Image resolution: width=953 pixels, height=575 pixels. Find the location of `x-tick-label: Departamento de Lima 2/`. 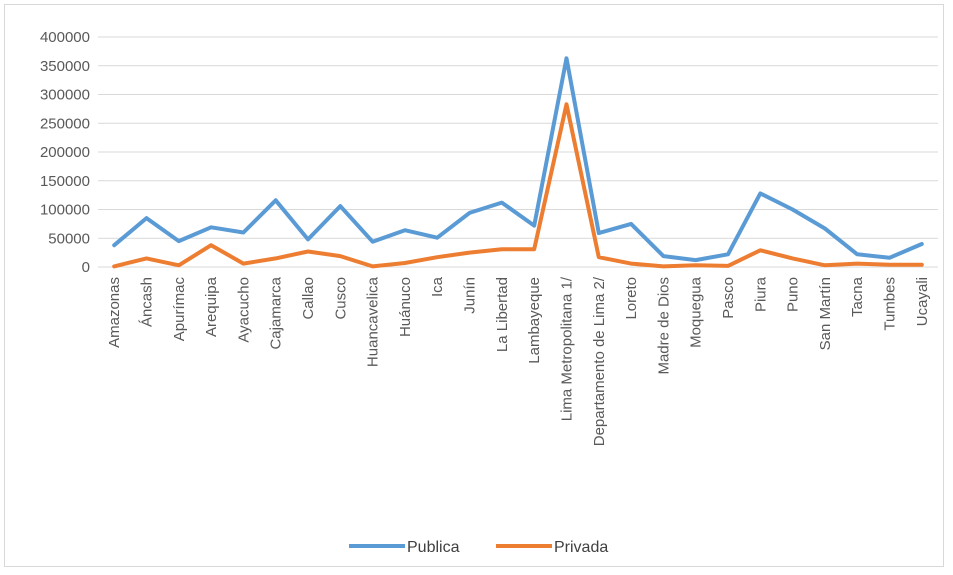

x-tick-label: Departamento de Lima 2/ is located at coordinates (599, 361).